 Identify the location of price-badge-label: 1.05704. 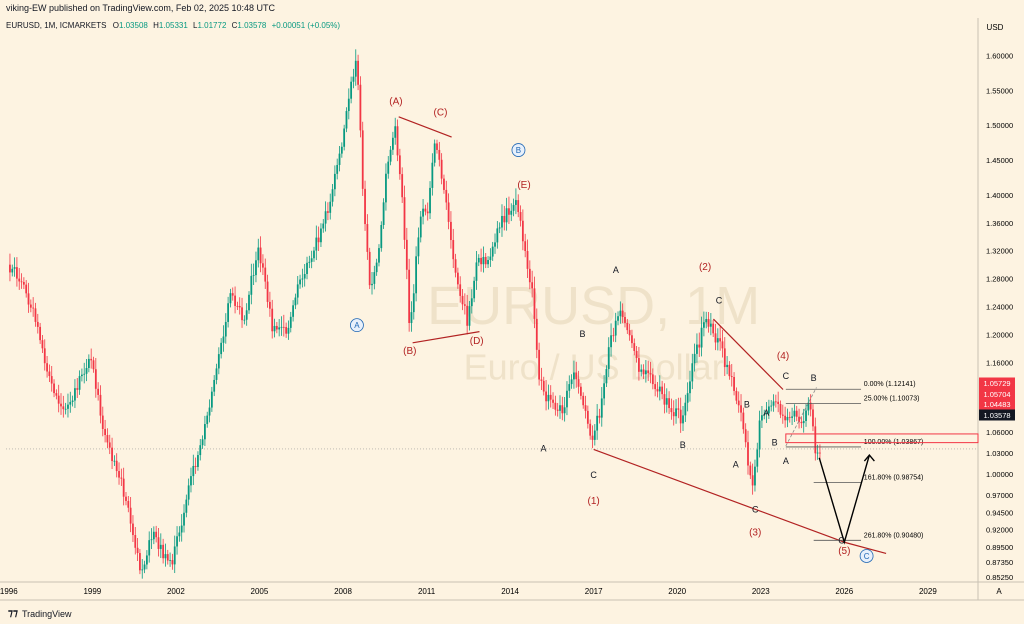
(996, 394).